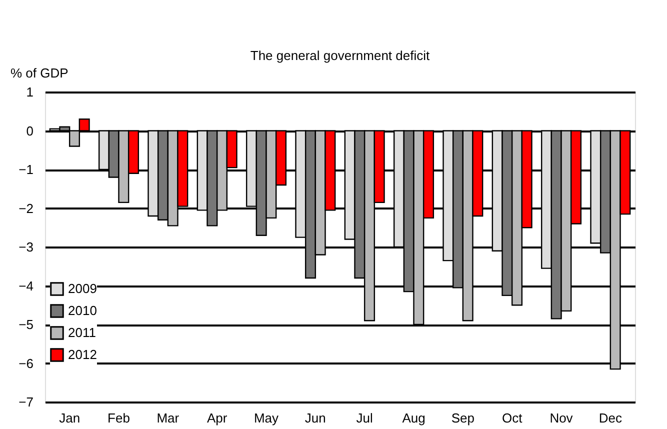 The image size is (667, 429). Describe the element at coordinates (119, 418) in the screenshot. I see `x-tick-label: Feb` at that location.